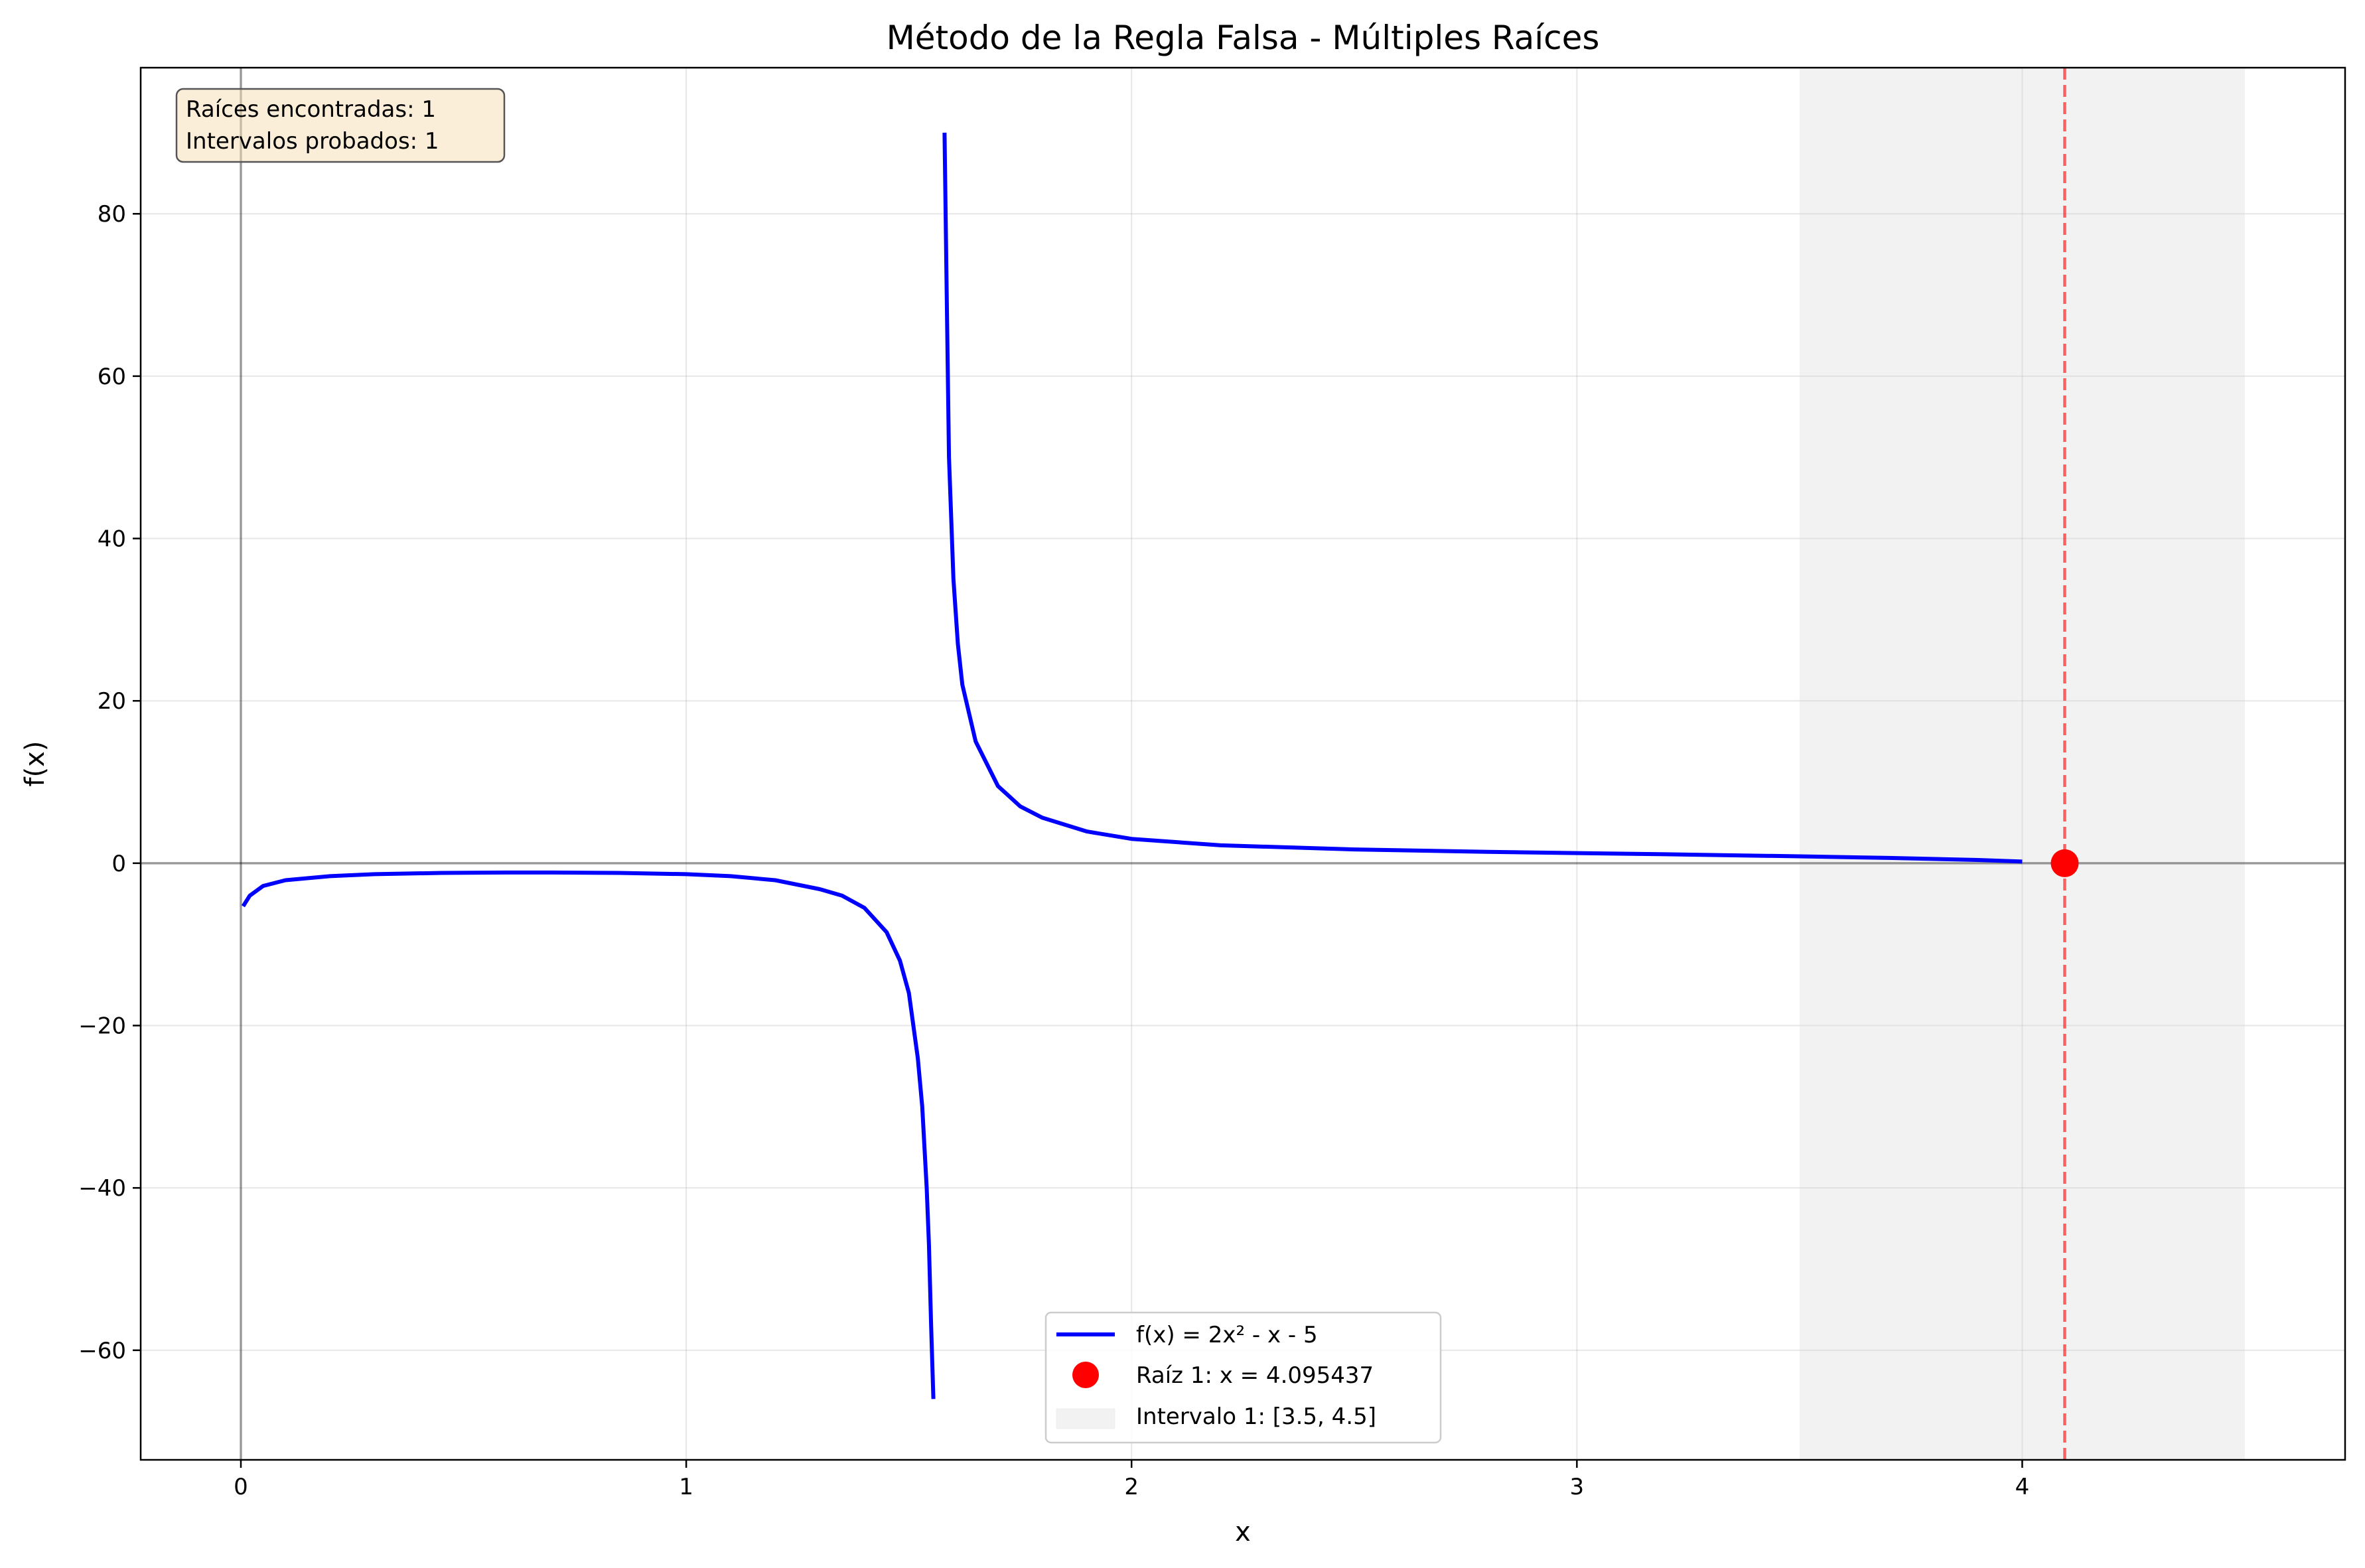  I want to click on x-axis-ticks: 0 1 2 3 4, so click(1131, 1480).